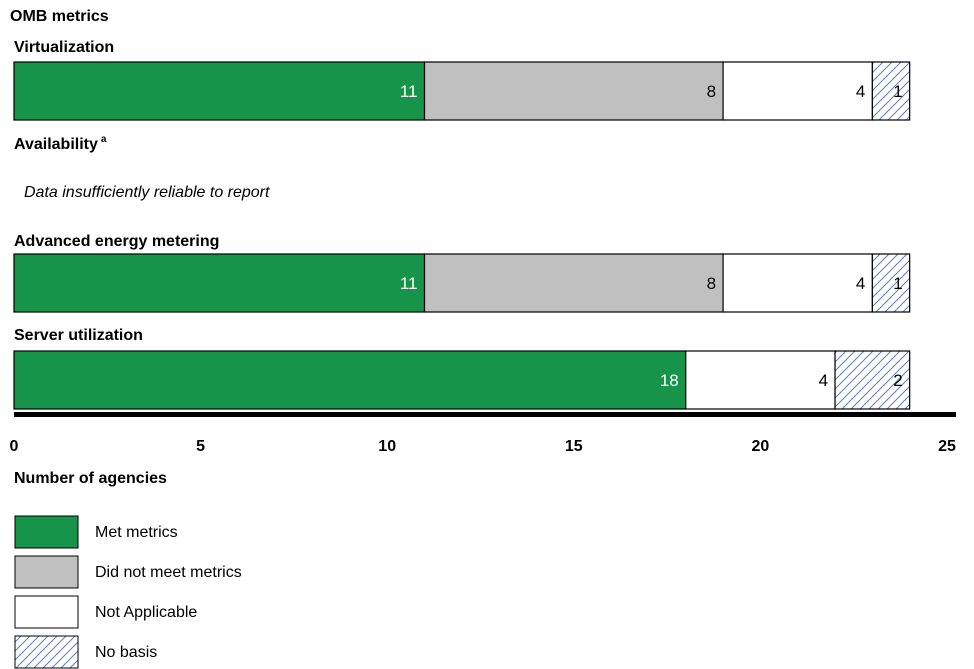  I want to click on row-note: Data insufficiently reliable to report, so click(147, 192).